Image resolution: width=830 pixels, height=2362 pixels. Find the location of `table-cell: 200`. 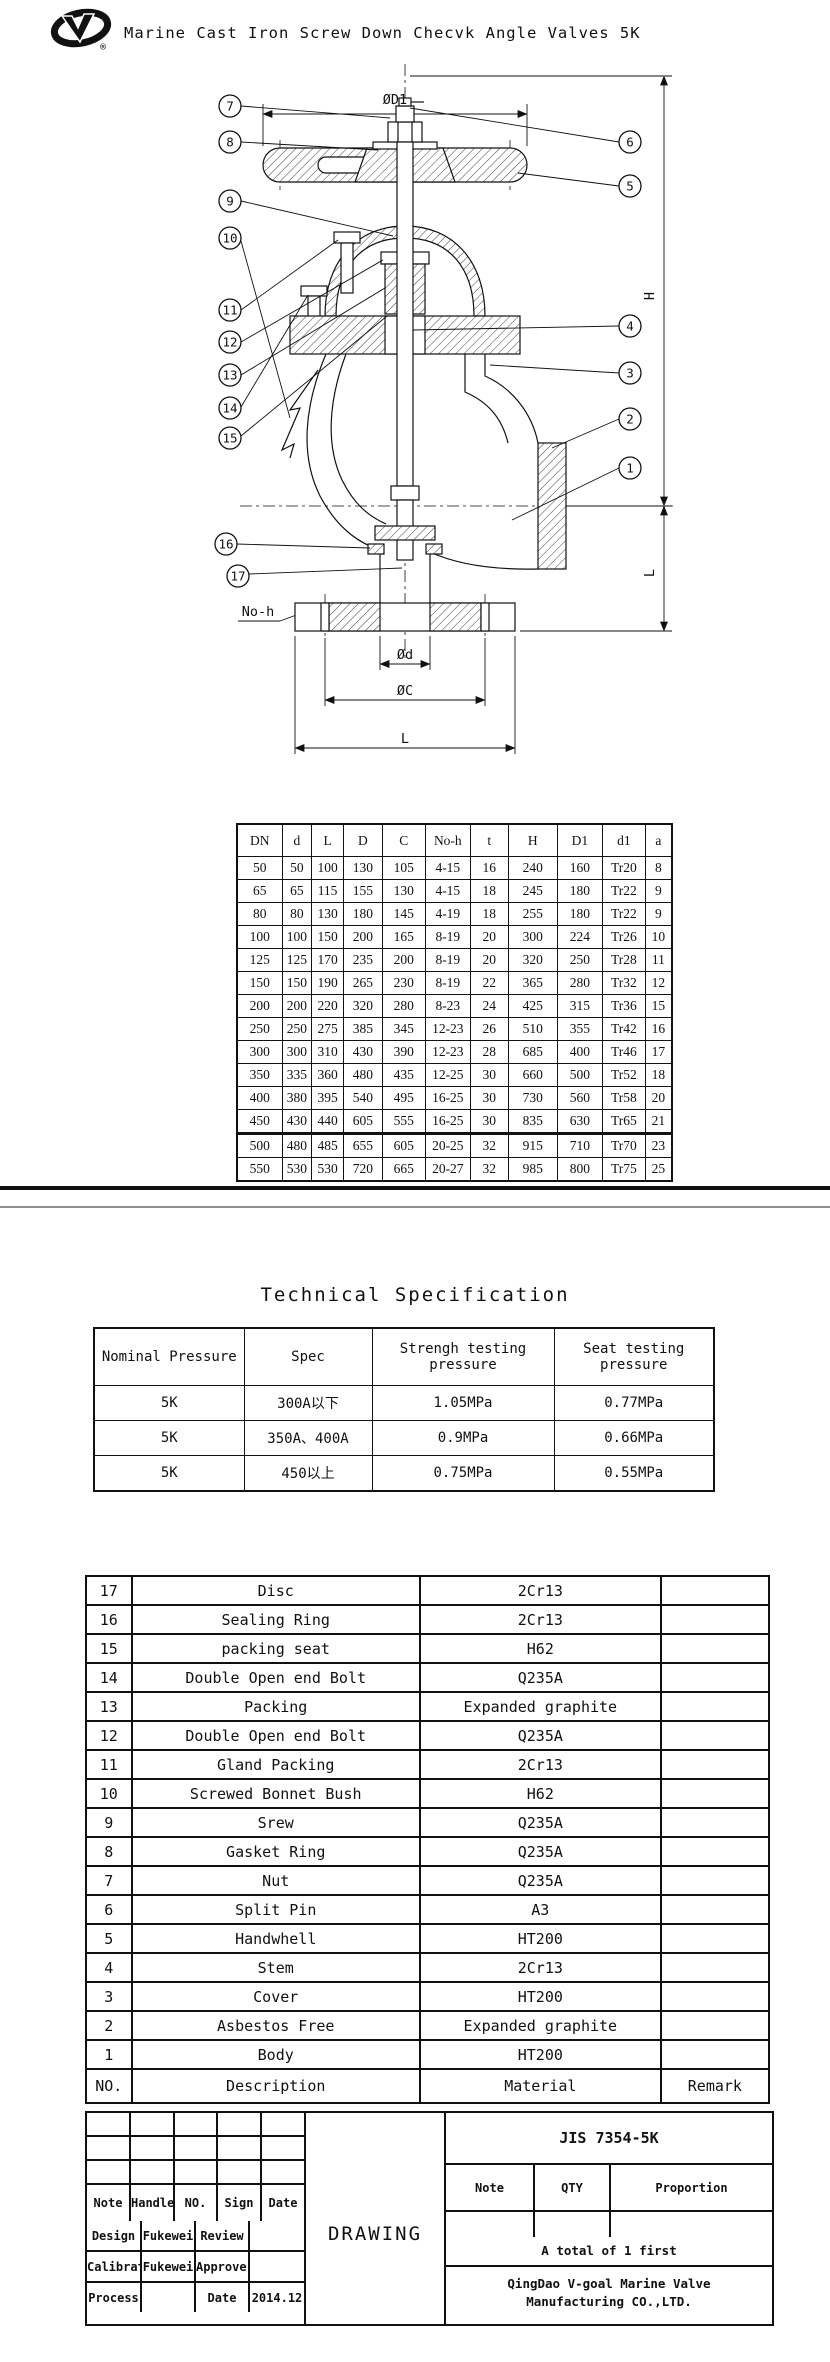

table-cell: 200 is located at coordinates (297, 1006).